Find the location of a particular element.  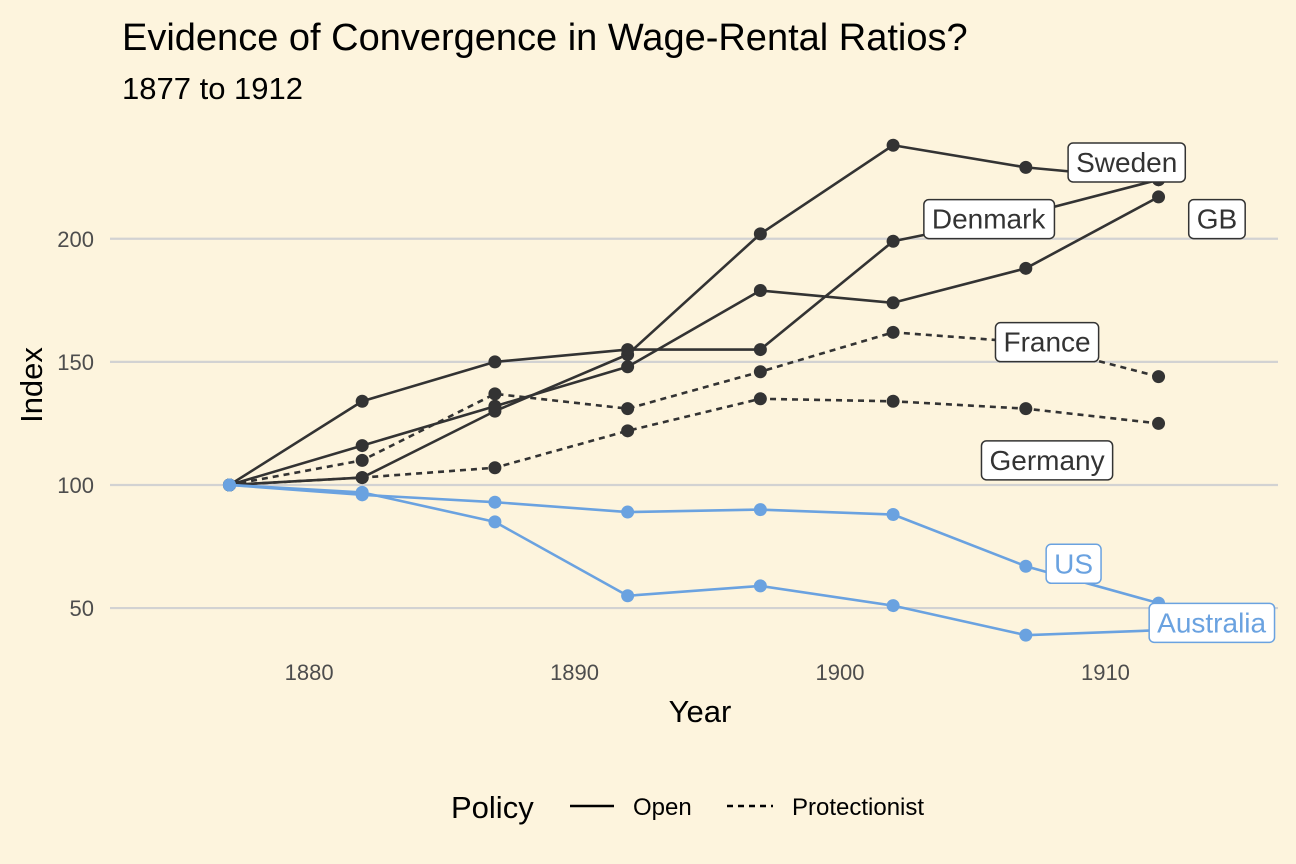

country-label-text: US is located at coordinates (1073, 563).